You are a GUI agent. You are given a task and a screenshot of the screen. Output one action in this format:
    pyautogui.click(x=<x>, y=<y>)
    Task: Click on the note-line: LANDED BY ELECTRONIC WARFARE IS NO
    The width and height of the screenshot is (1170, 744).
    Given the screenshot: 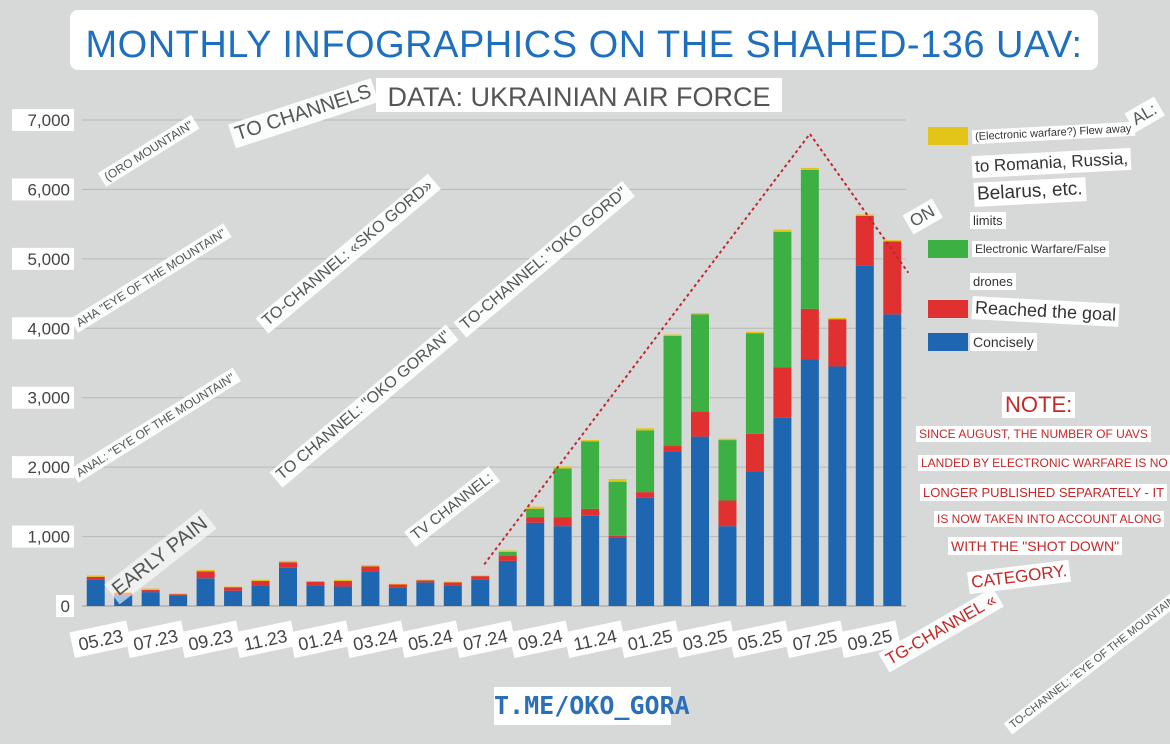 What is the action you would take?
    pyautogui.click(x=1044, y=463)
    